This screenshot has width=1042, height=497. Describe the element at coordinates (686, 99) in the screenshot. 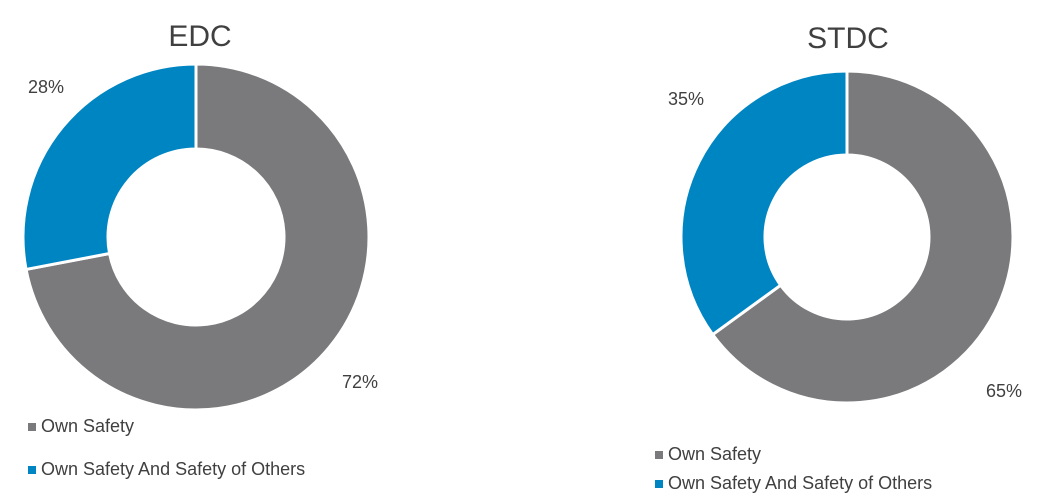

I see `data-label: 35%` at that location.